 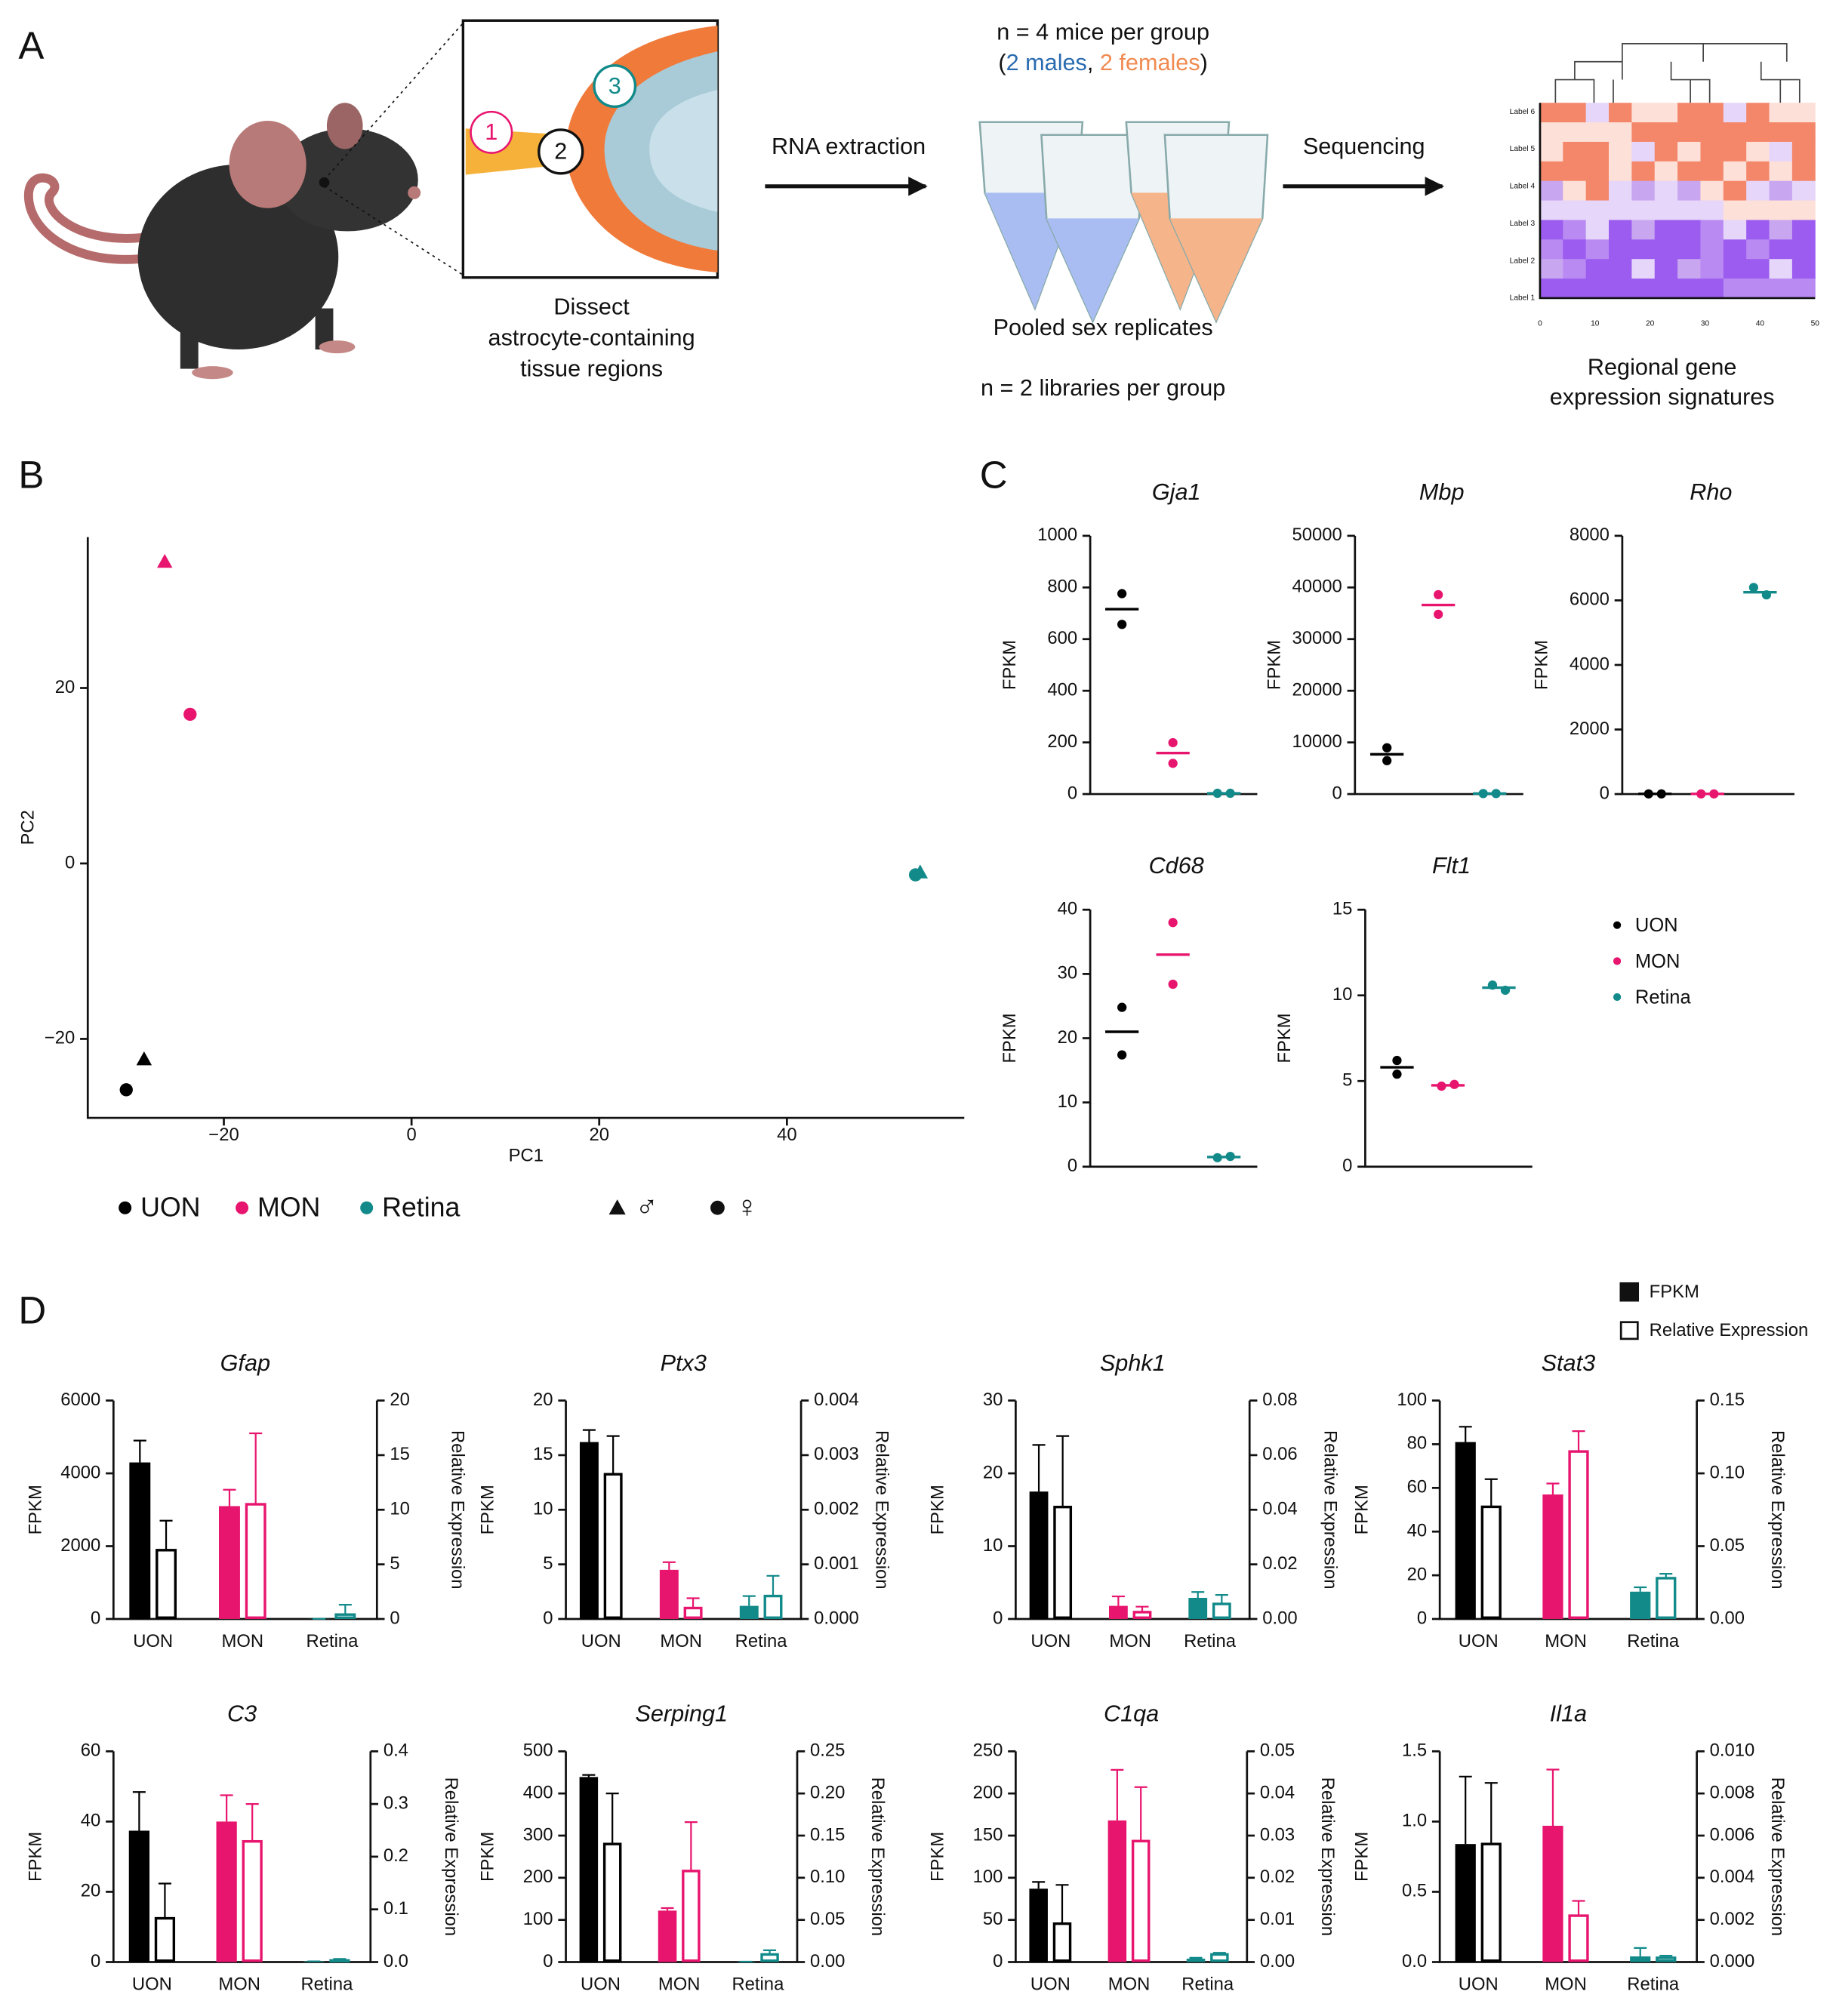 I want to click on legend-label: MON, so click(x=288, y=1207).